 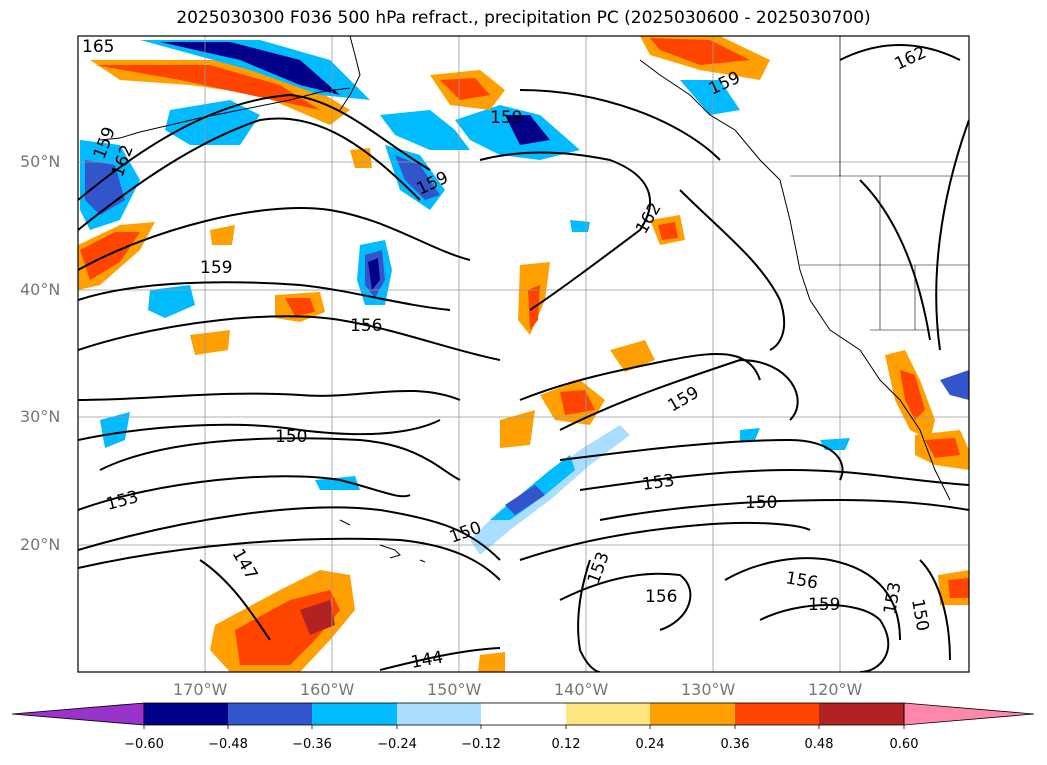 I want to click on contour-label: 165, so click(x=98, y=47).